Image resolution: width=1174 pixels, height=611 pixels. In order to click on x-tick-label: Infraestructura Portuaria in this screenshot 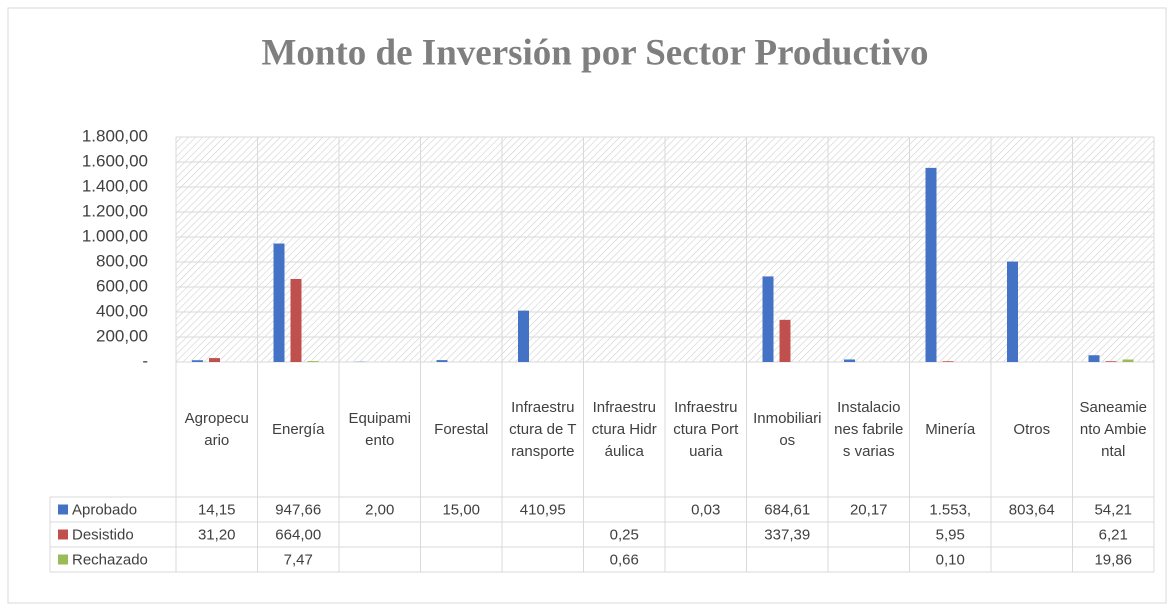, I will do `click(706, 429)`.